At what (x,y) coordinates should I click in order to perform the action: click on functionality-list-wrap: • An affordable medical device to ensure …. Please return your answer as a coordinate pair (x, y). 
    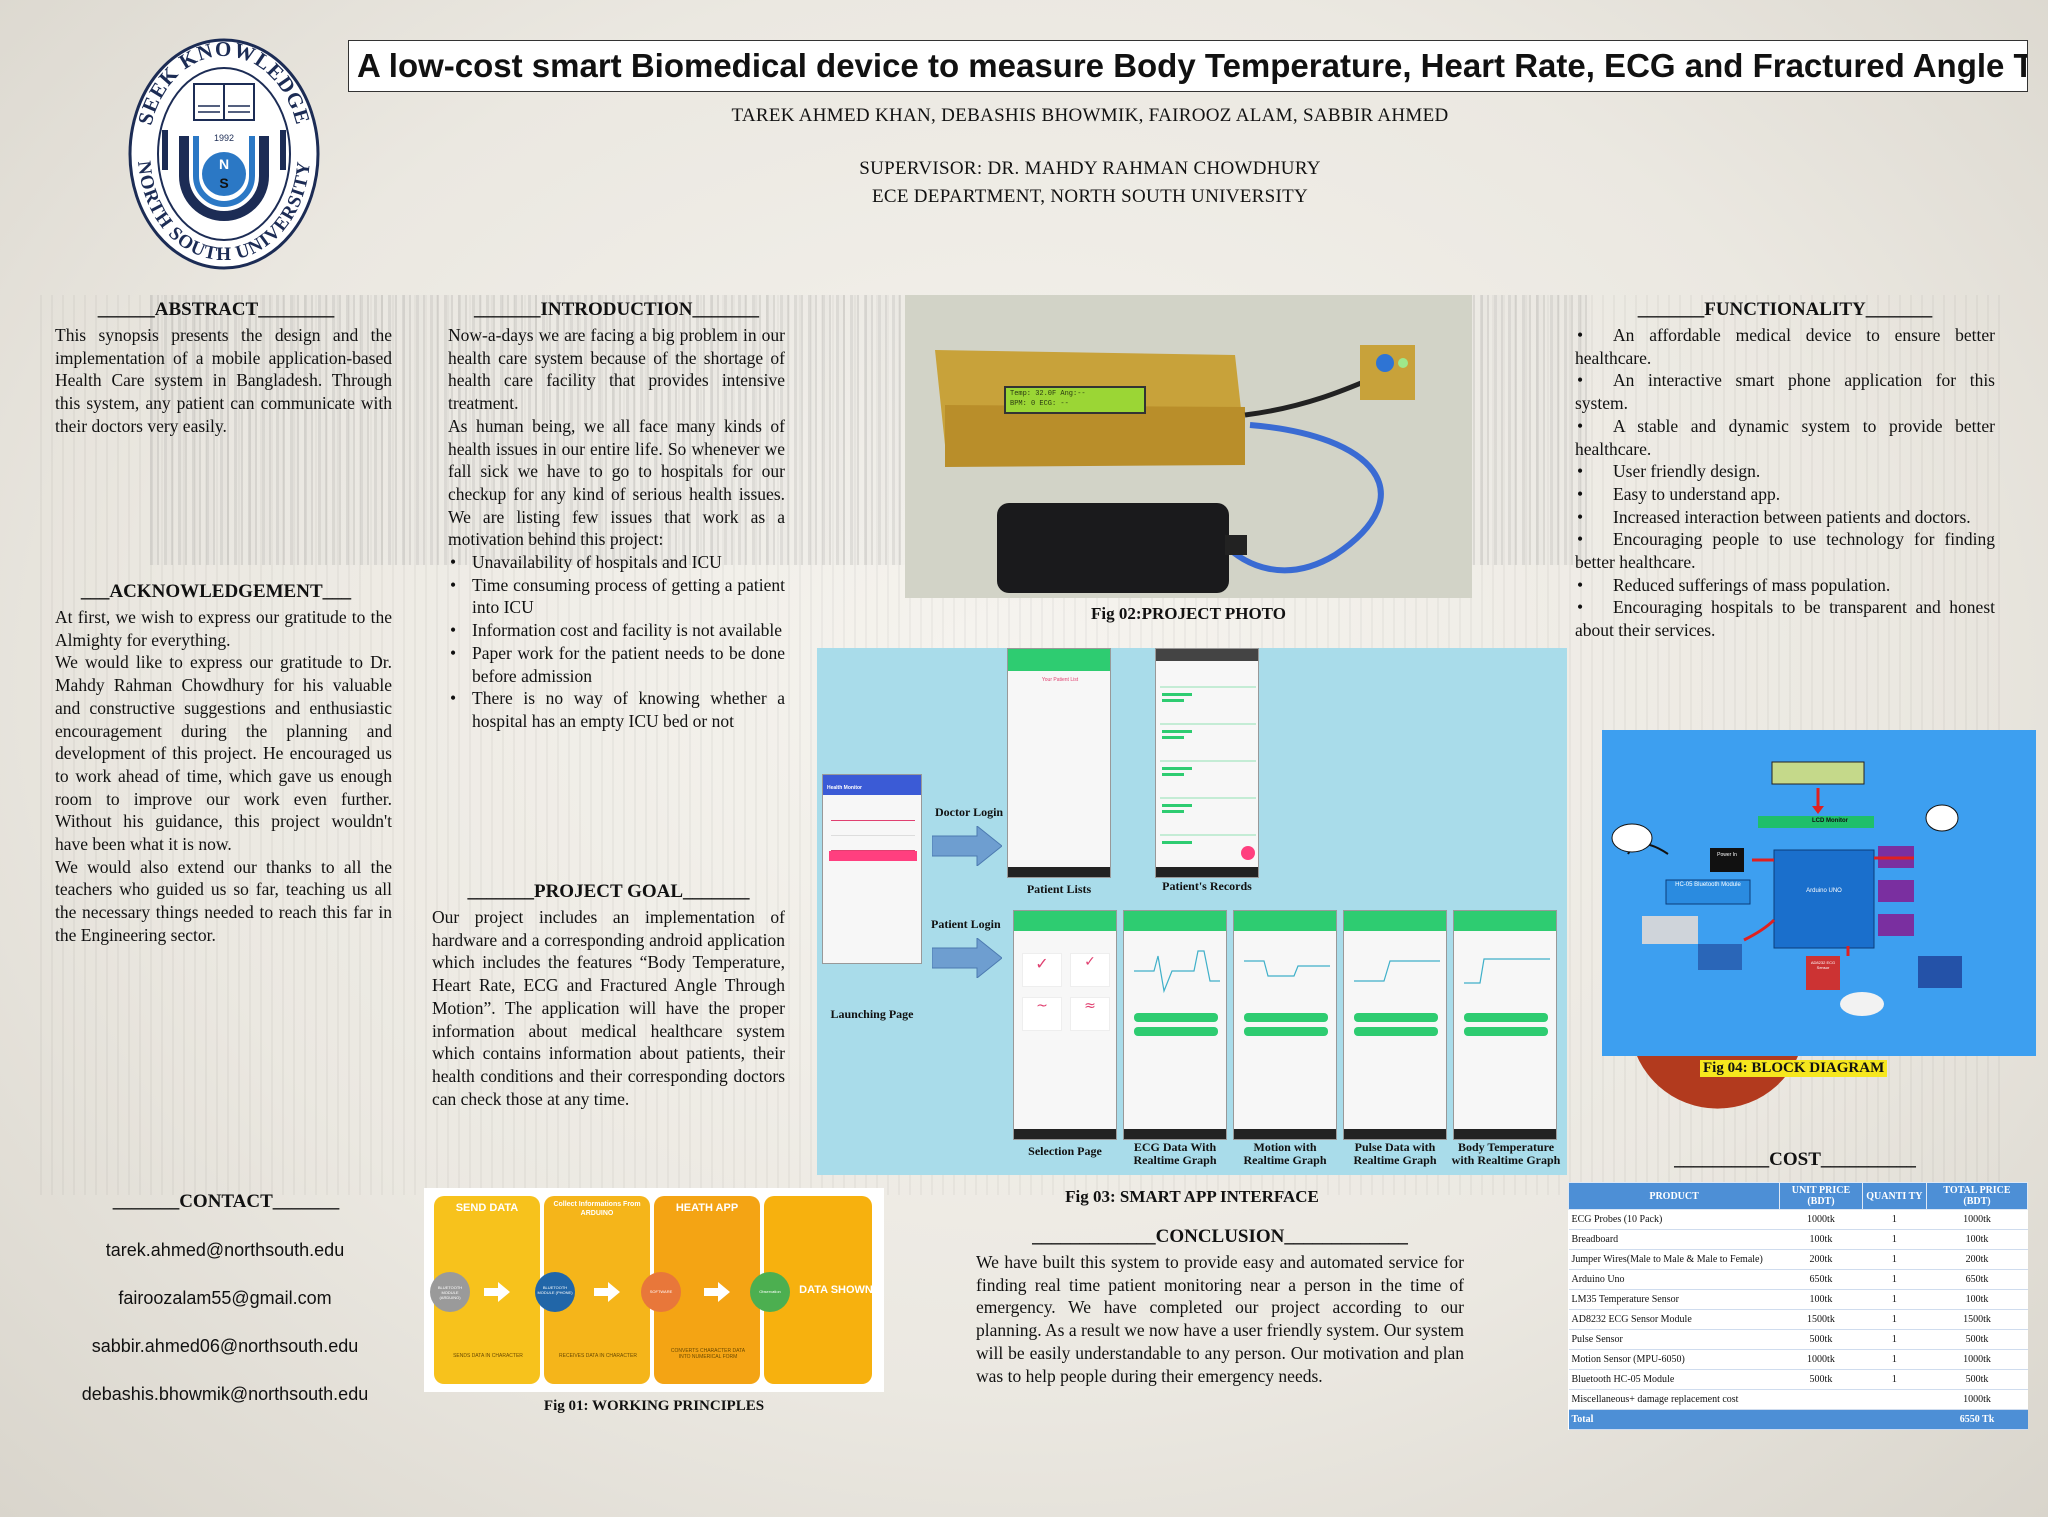
    Looking at the image, I should click on (1785, 483).